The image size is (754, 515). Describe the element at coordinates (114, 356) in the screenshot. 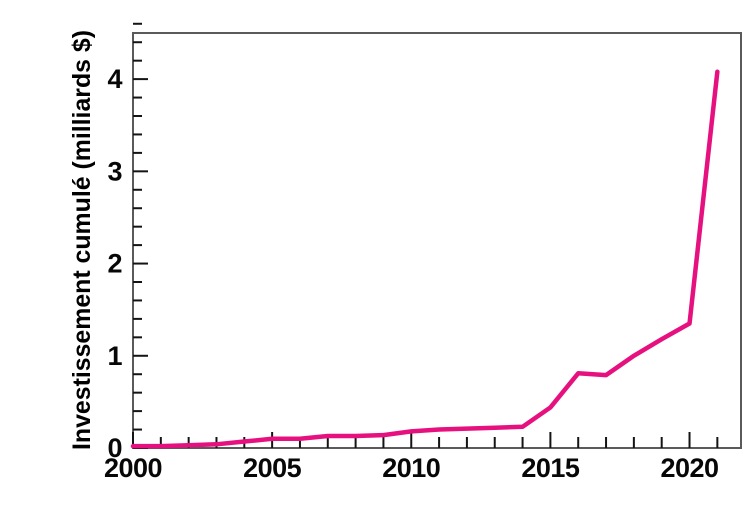

I see `y-tick-label: 1` at that location.